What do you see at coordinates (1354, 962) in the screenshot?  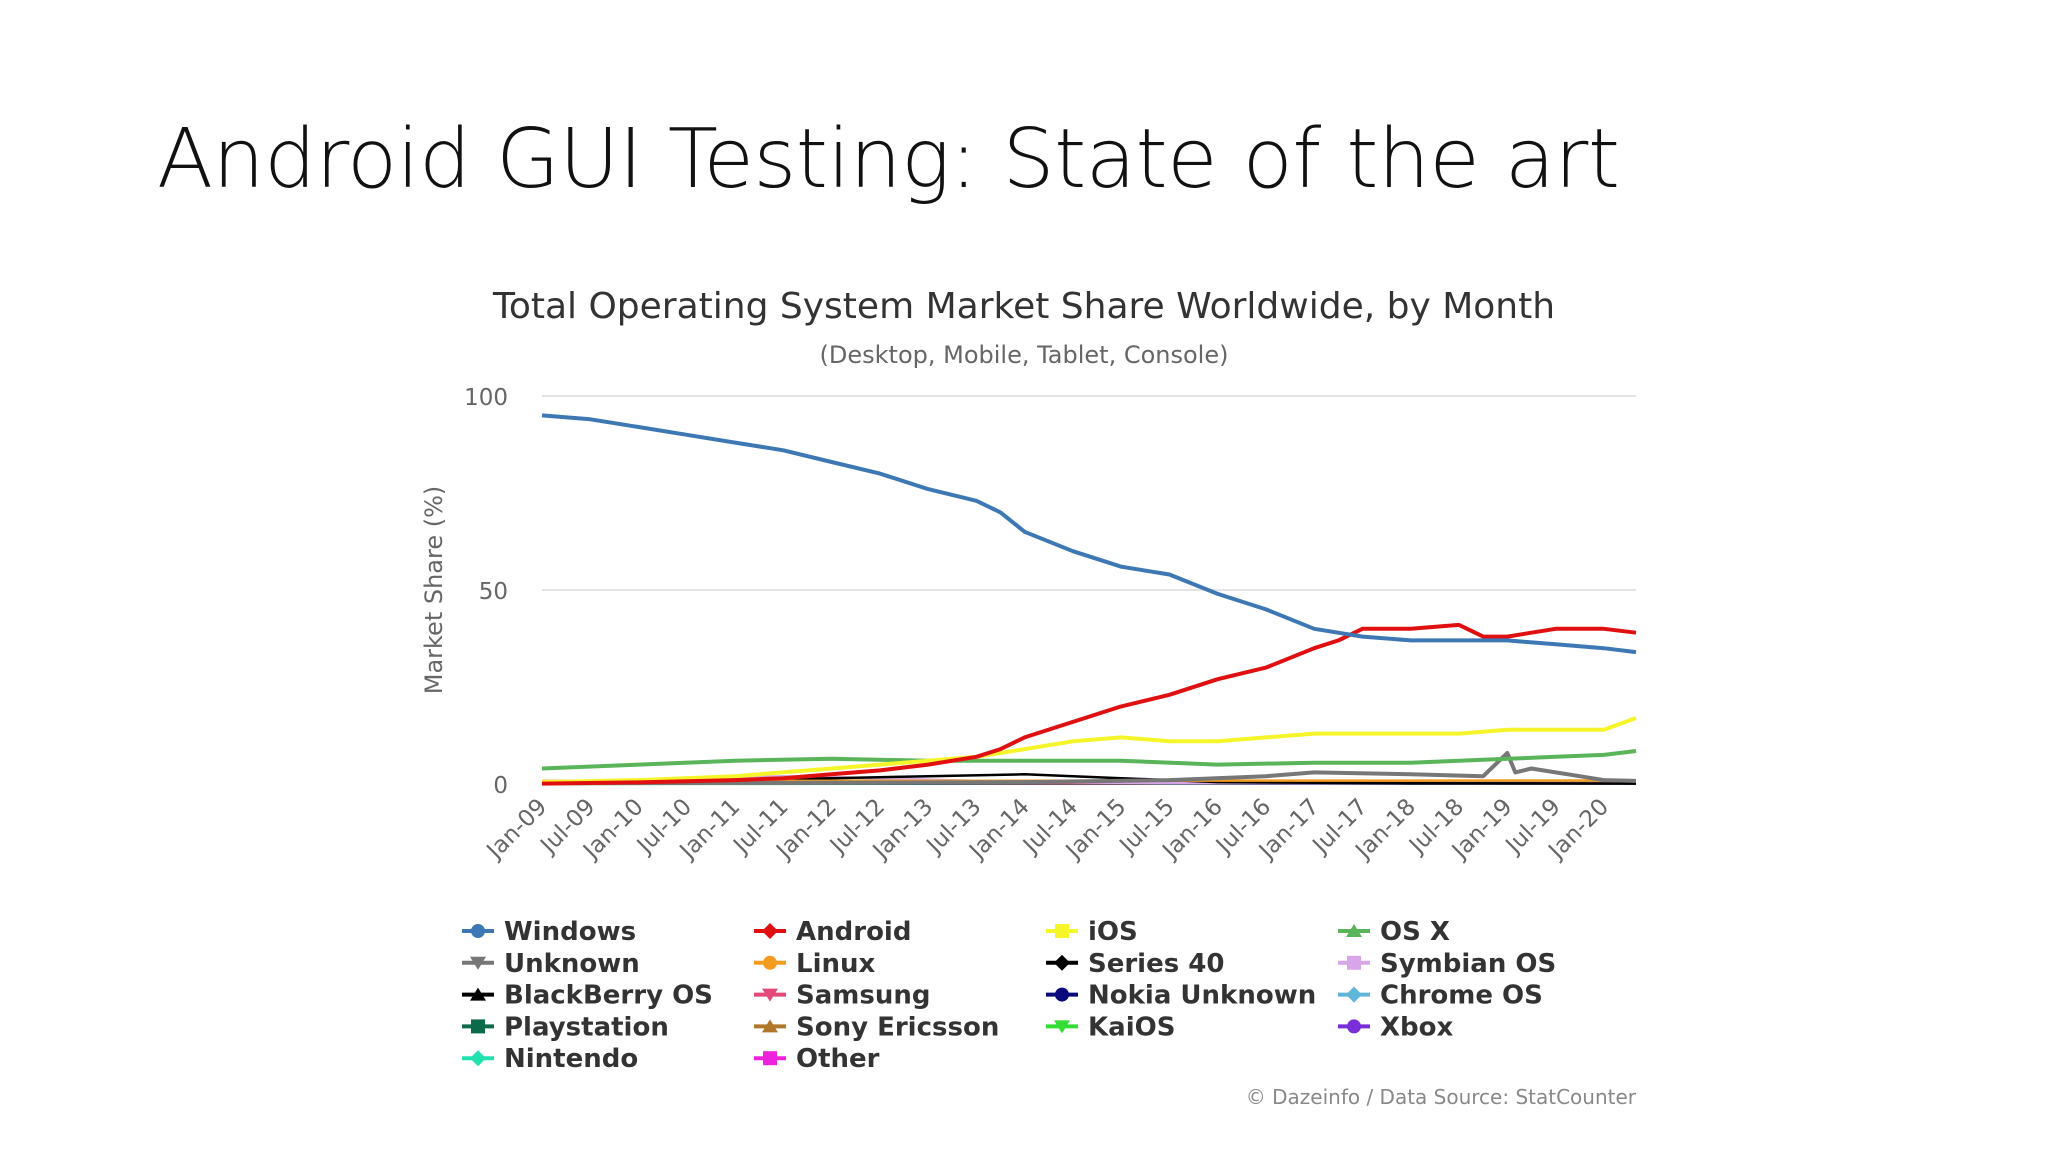 I see `legend-marker-symbian-os` at bounding box center [1354, 962].